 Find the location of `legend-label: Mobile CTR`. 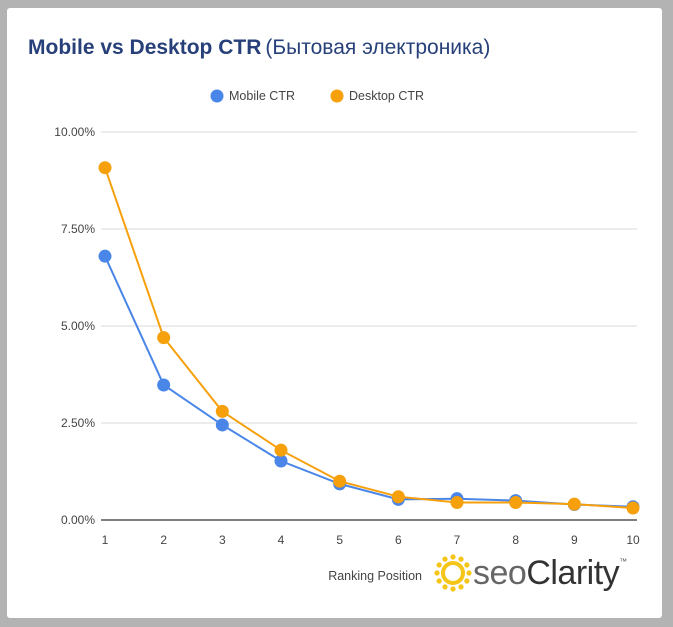

legend-label: Mobile CTR is located at coordinates (262, 96).